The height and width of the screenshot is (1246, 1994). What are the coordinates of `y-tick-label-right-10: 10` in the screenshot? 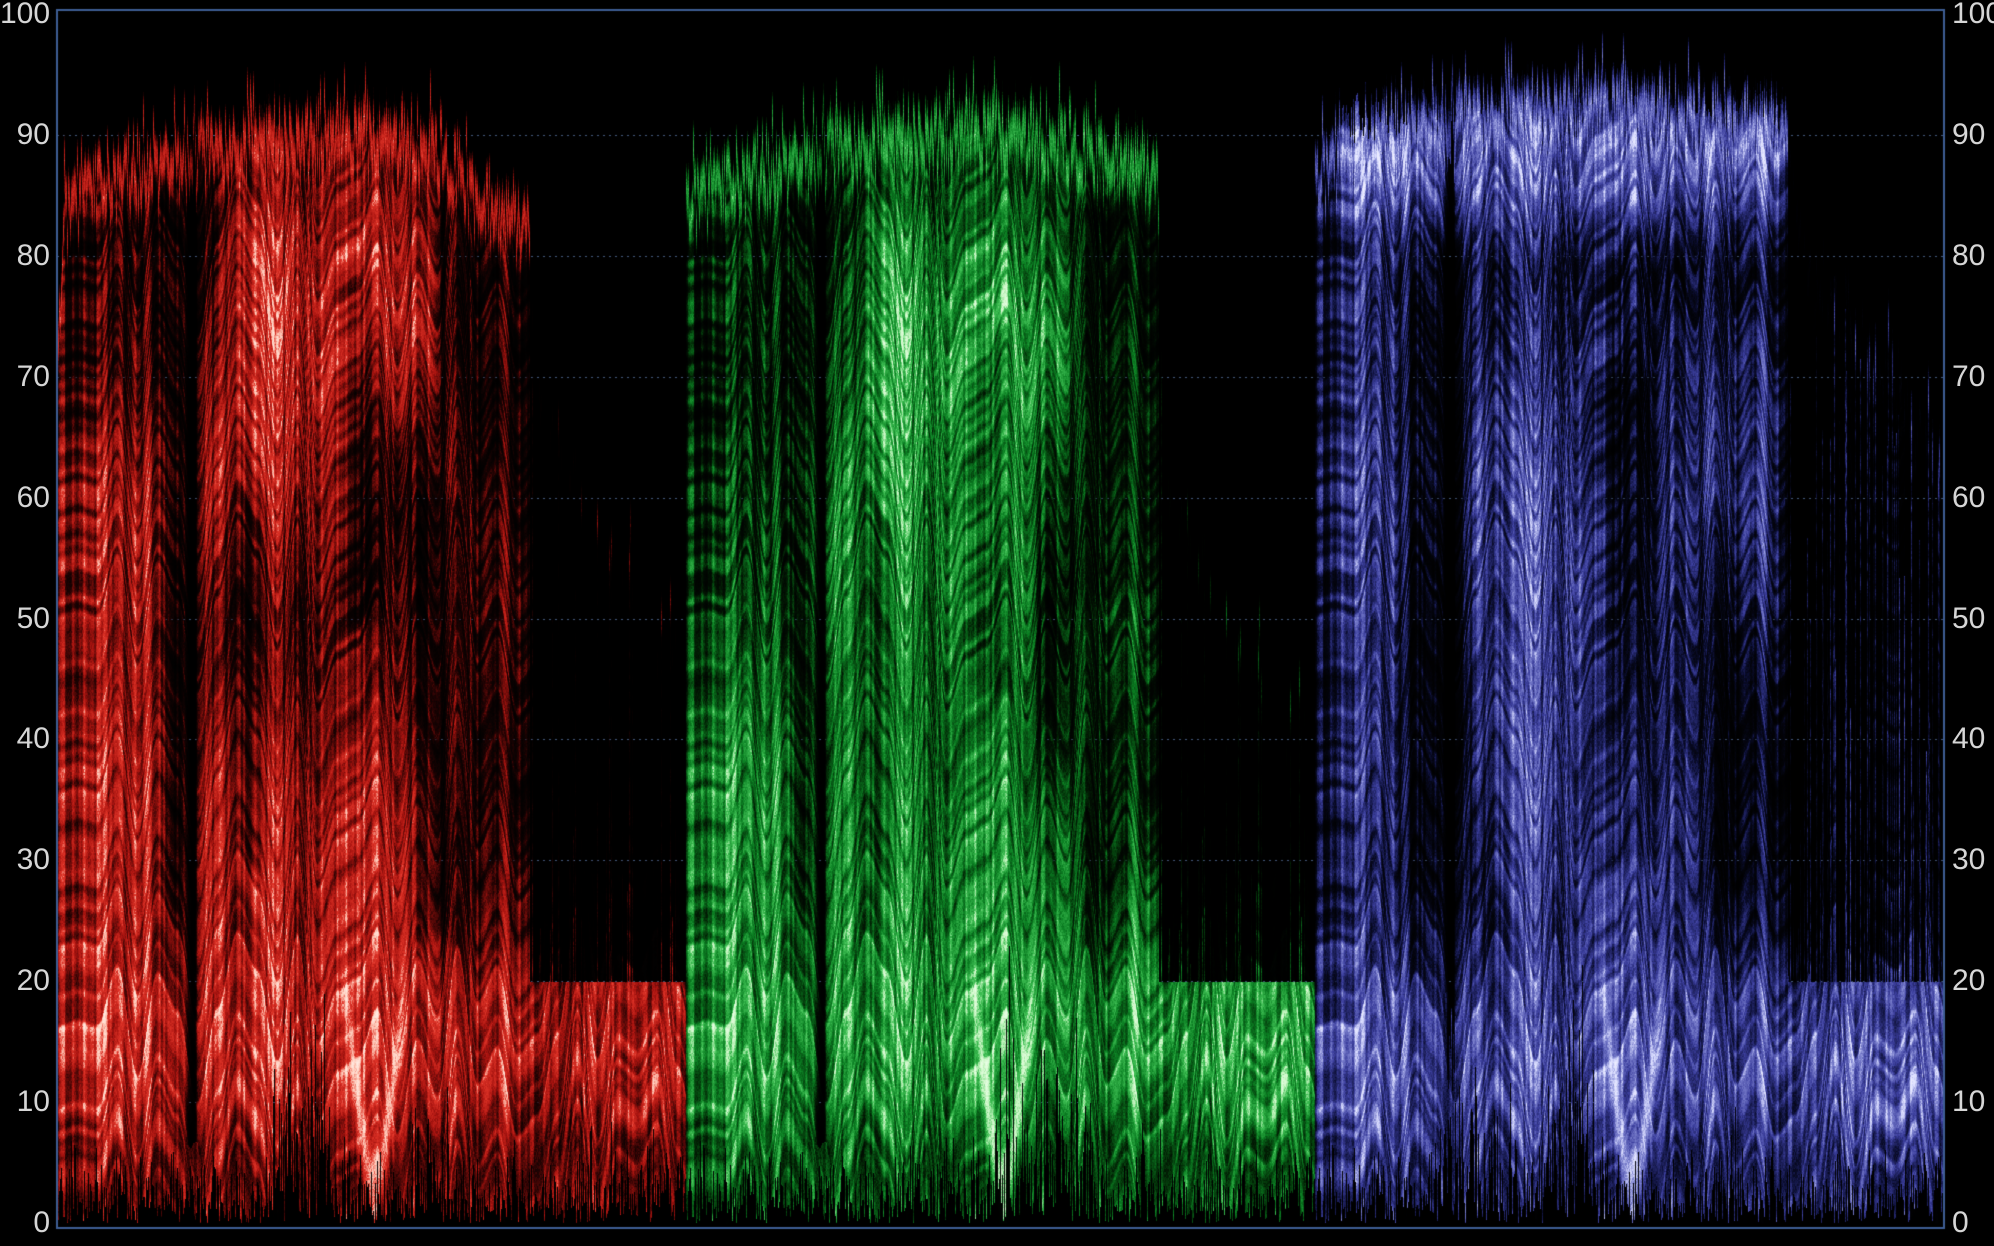 It's located at (1969, 1101).